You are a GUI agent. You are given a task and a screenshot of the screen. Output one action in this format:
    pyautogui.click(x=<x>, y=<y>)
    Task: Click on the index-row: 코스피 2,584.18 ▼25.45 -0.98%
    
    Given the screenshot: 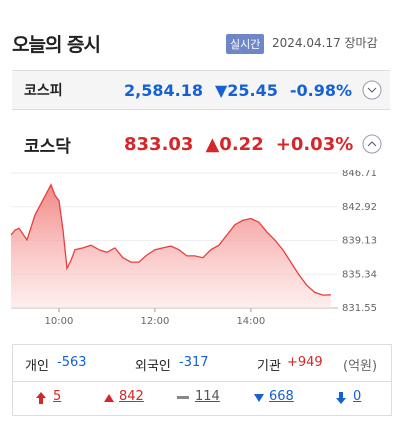 What is the action you would take?
    pyautogui.click(x=201, y=90)
    